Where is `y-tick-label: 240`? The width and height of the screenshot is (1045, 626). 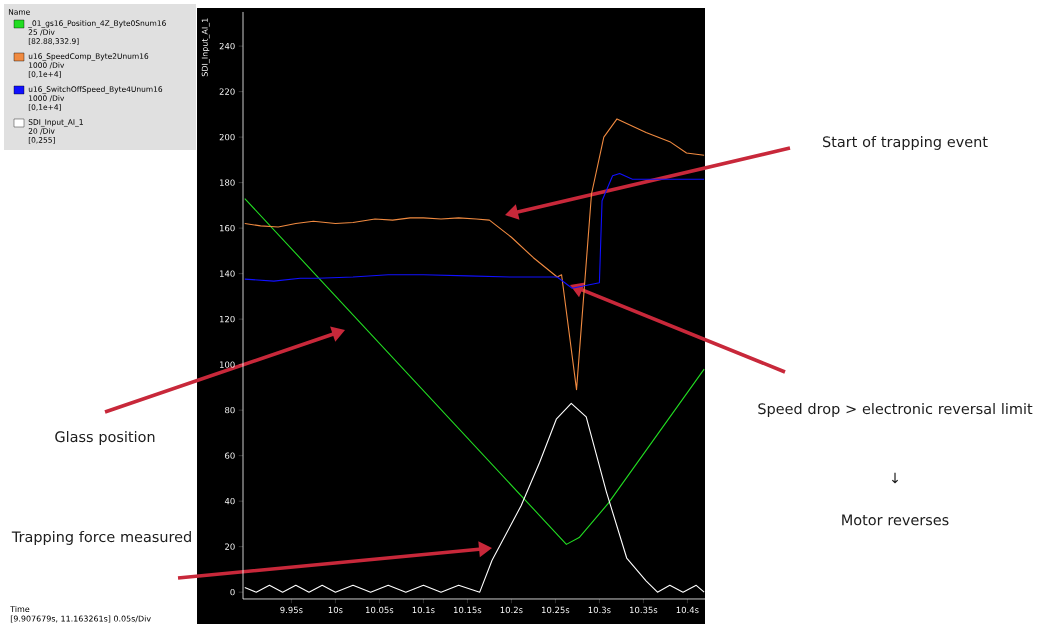
y-tick-label: 240 is located at coordinates (227, 46).